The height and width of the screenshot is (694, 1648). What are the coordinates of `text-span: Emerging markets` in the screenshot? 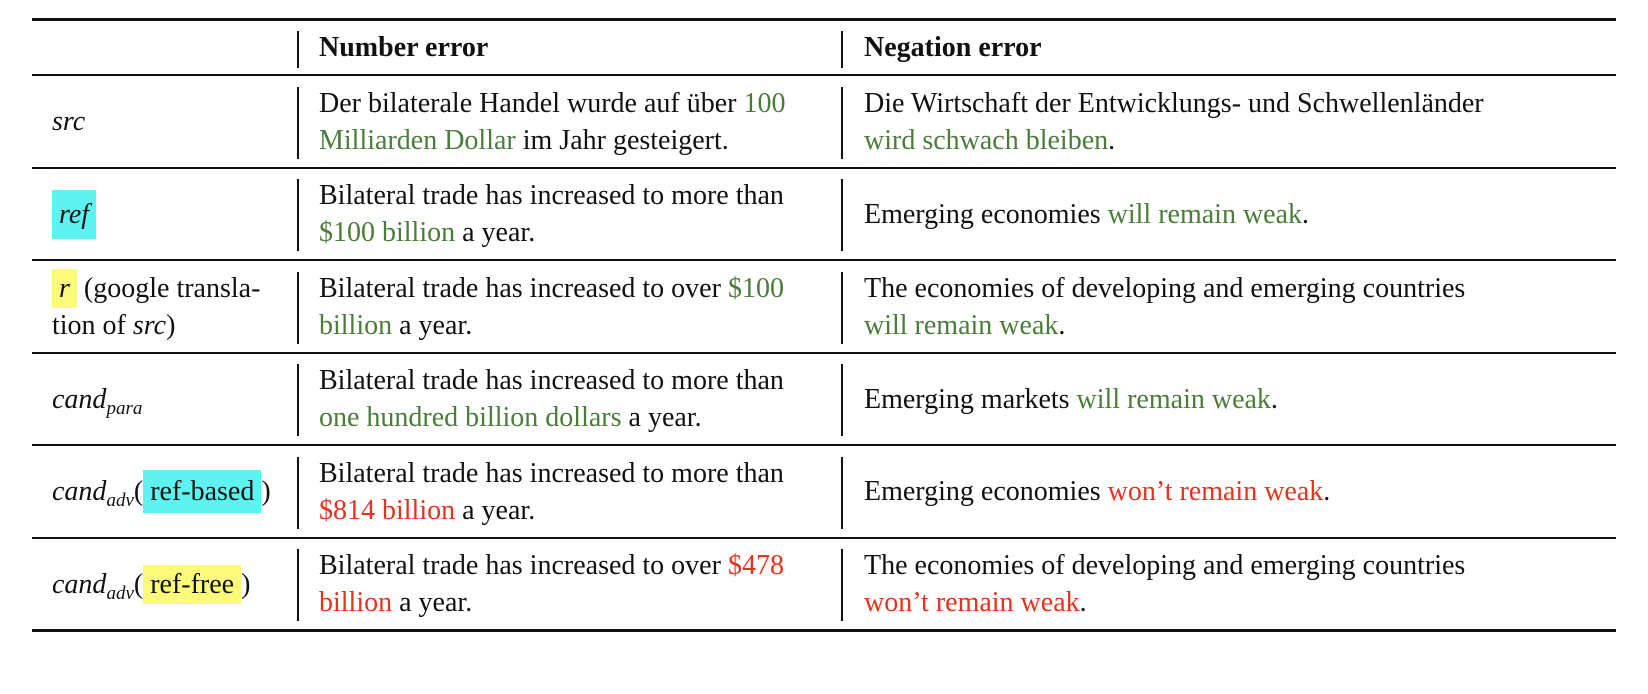 It's located at (970, 399).